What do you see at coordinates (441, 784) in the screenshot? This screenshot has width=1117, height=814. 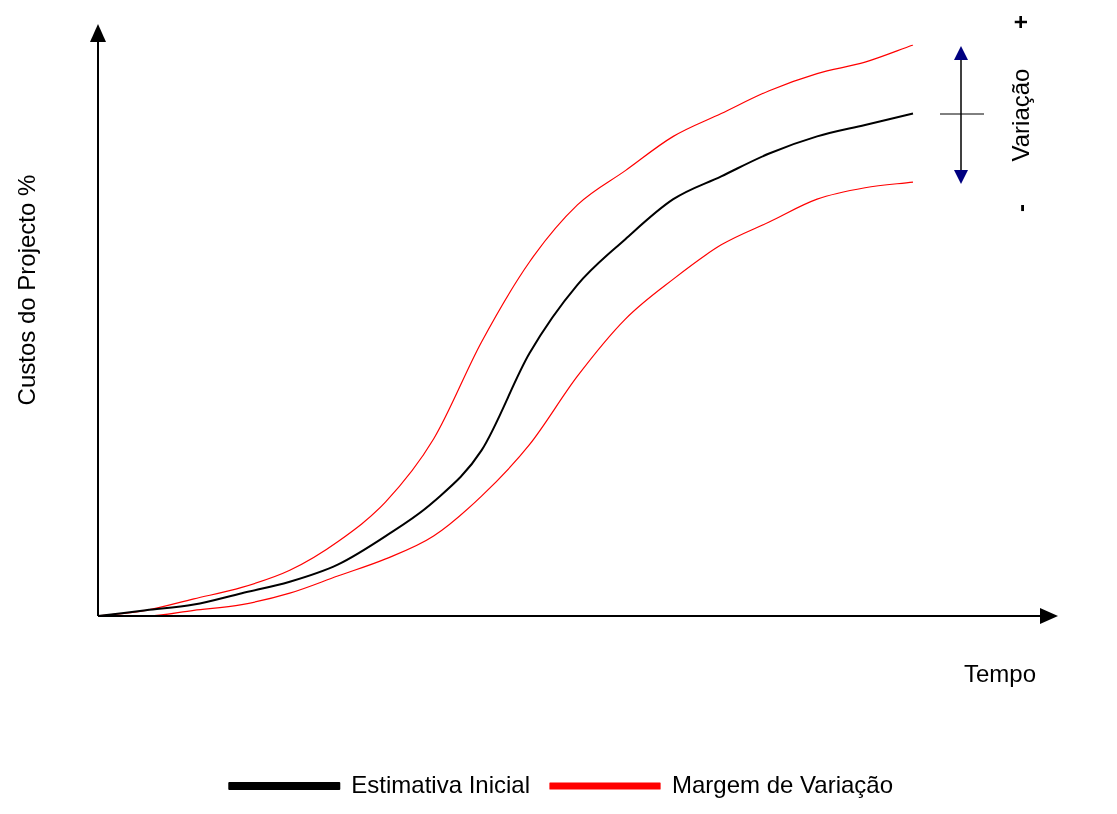 I see `legend-label: Estimativa Inicial` at bounding box center [441, 784].